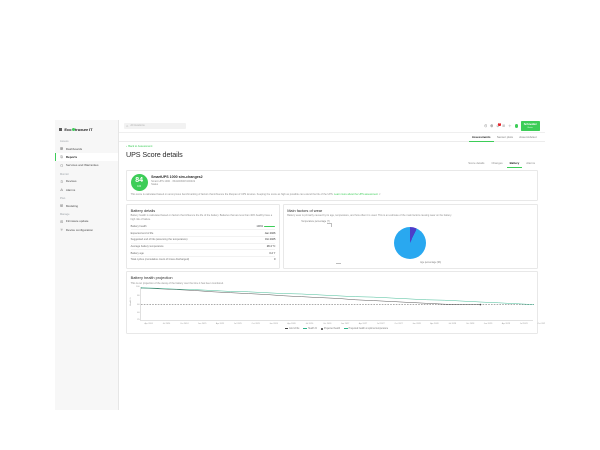 This screenshot has width=600, height=450. What do you see at coordinates (61, 181) in the screenshot?
I see `device-icon` at bounding box center [61, 181].